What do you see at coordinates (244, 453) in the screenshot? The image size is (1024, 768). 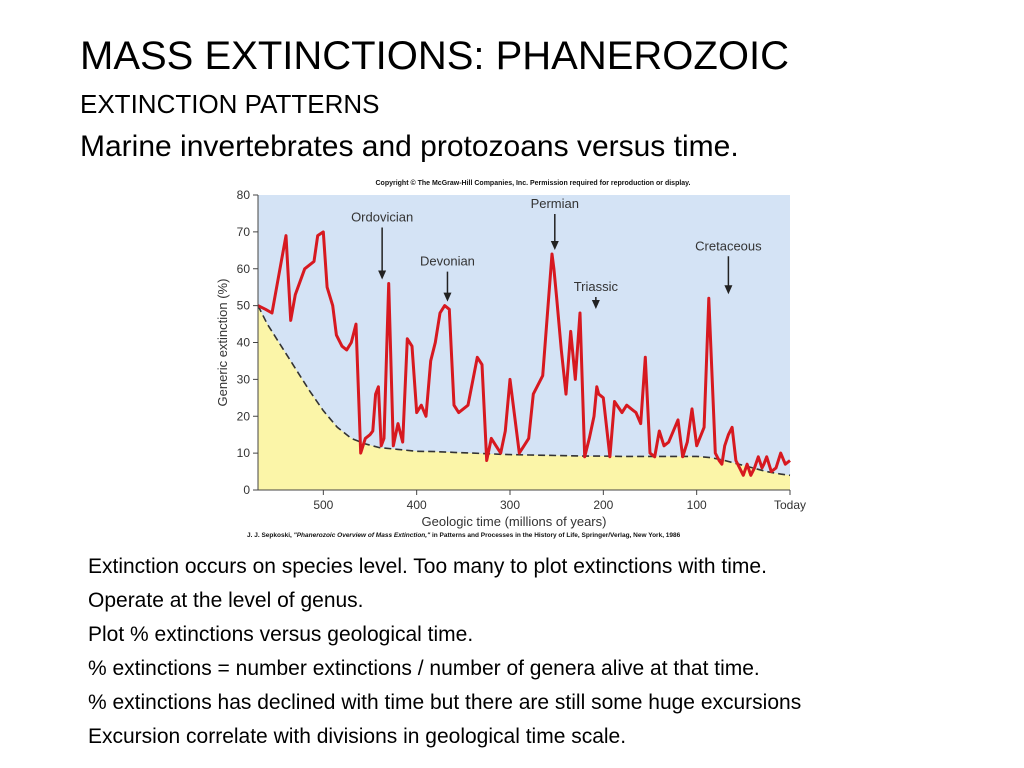 I see `y-tick-label: 10` at bounding box center [244, 453].